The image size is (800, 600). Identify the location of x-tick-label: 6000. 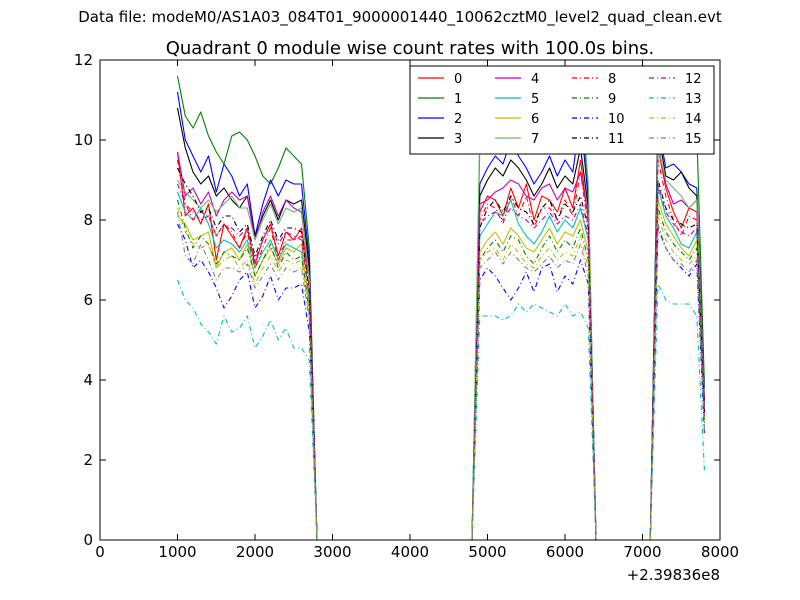
(565, 552).